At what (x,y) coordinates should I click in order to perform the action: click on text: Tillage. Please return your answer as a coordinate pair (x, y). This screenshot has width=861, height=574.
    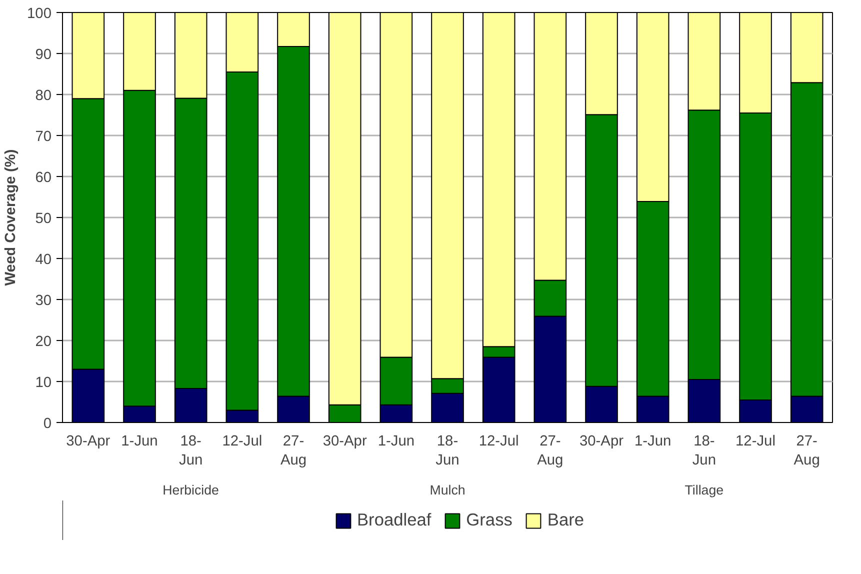
    Looking at the image, I should click on (704, 490).